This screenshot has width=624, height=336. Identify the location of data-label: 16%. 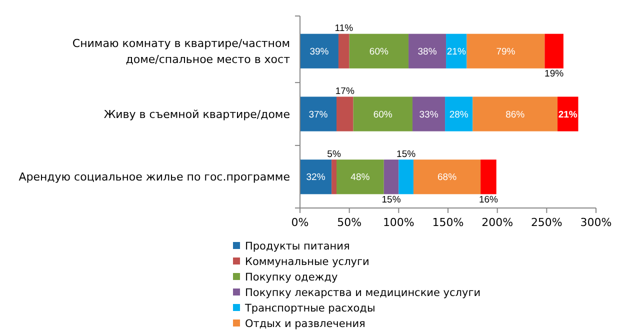
(488, 200).